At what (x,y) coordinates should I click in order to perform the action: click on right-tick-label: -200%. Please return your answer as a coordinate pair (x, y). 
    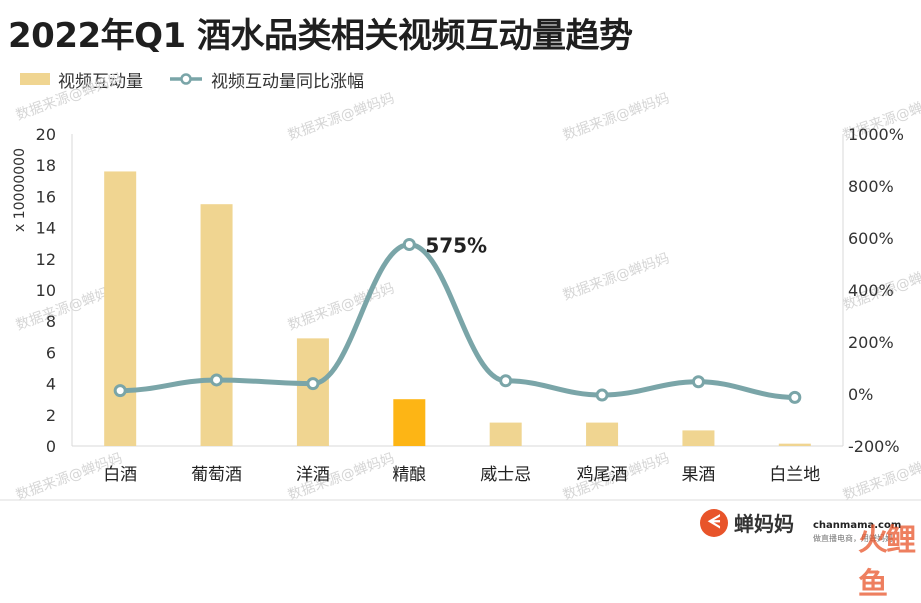
    Looking at the image, I should click on (874, 446).